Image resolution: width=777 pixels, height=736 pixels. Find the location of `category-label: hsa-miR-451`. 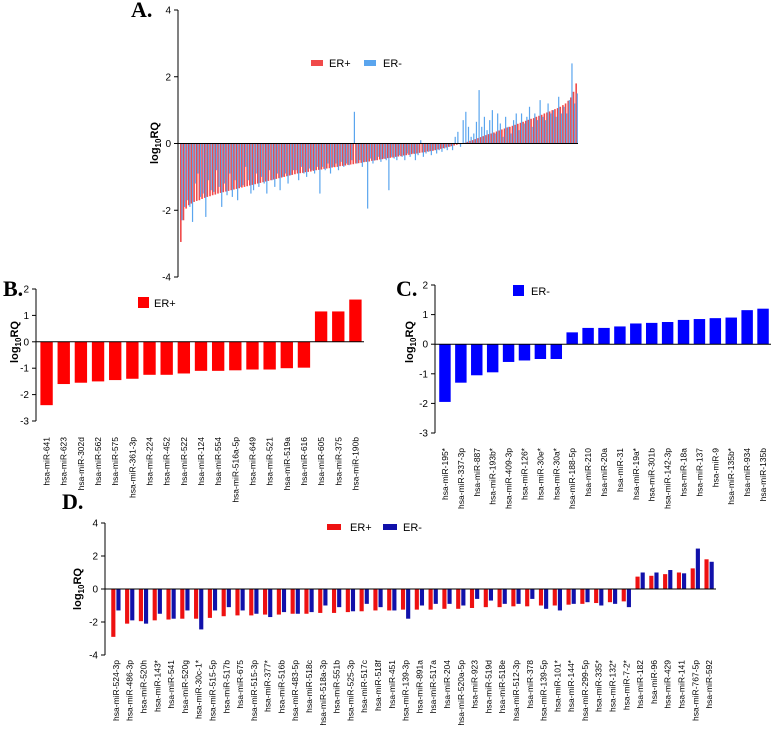

category-label: hsa-miR-451 is located at coordinates (392, 684).